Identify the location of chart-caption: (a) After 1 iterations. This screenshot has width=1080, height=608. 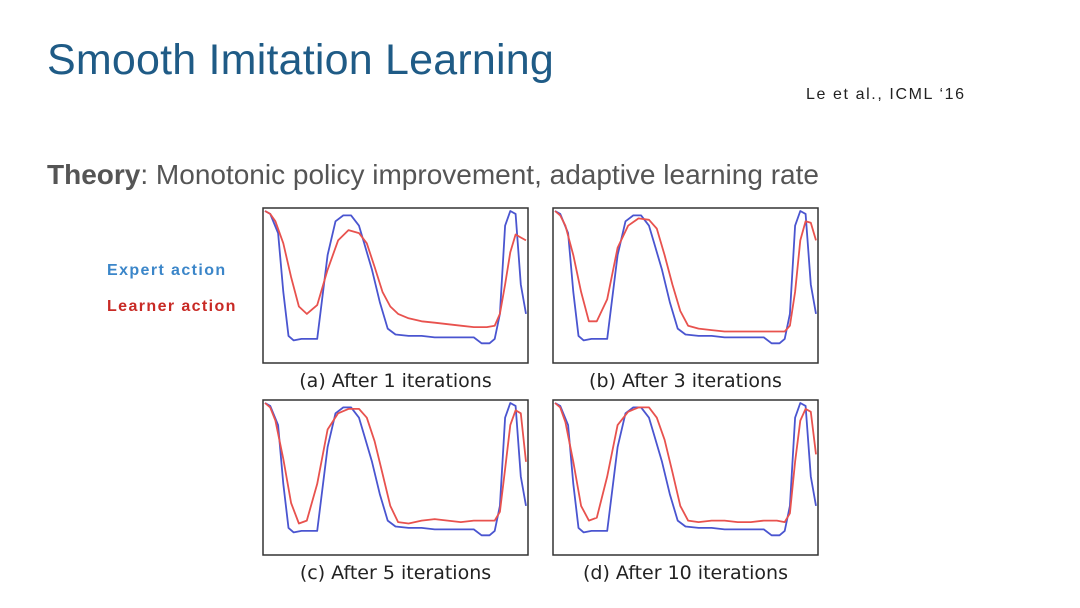
(395, 381).